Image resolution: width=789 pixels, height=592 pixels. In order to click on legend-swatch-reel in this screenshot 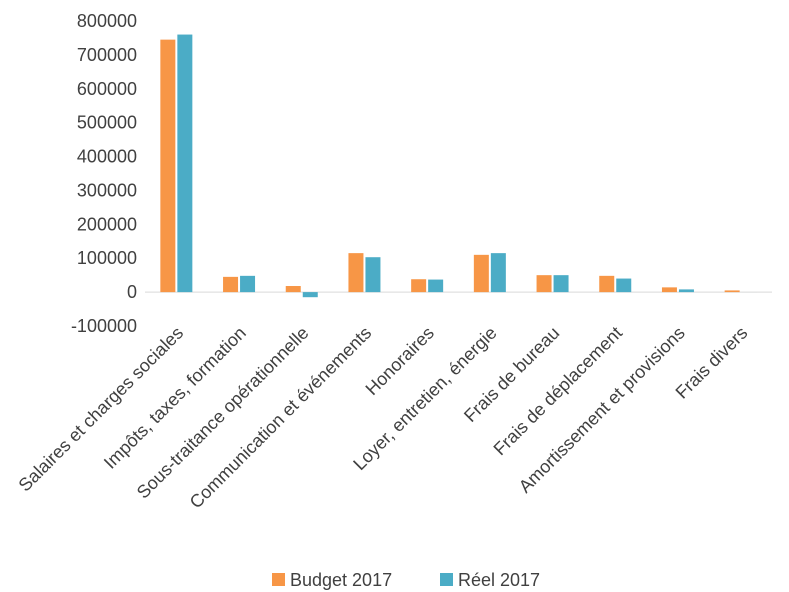, I will do `click(446, 579)`.